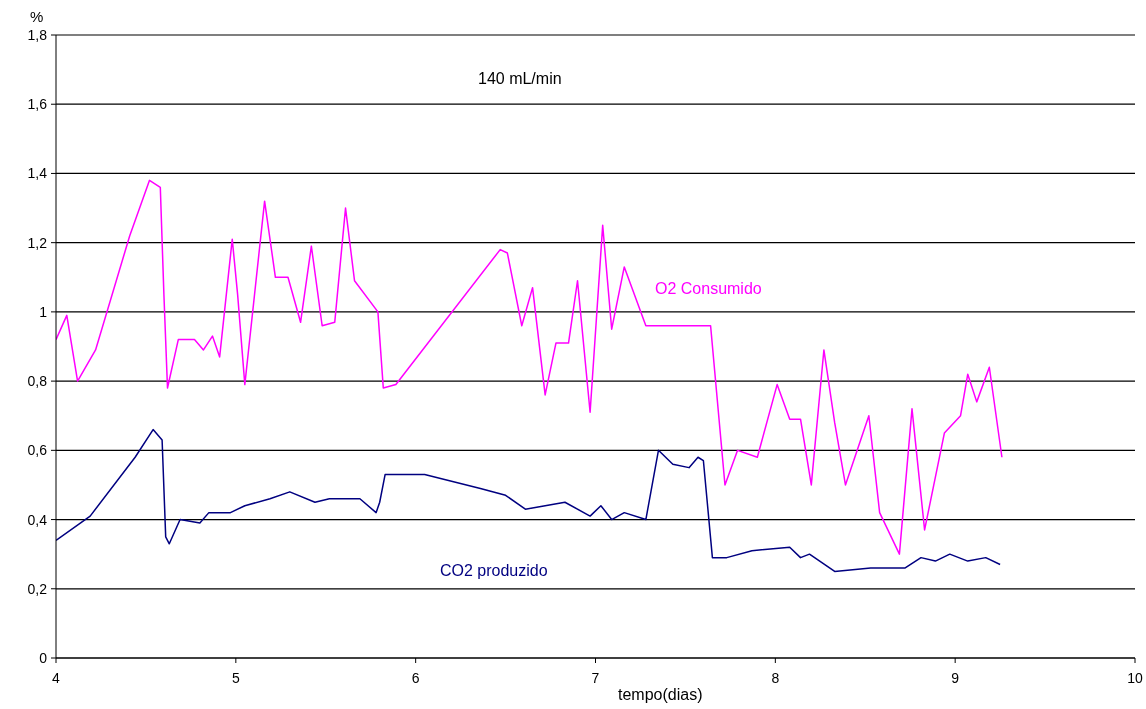  Describe the element at coordinates (494, 571) in the screenshot. I see `text: CO2 produzido` at that location.